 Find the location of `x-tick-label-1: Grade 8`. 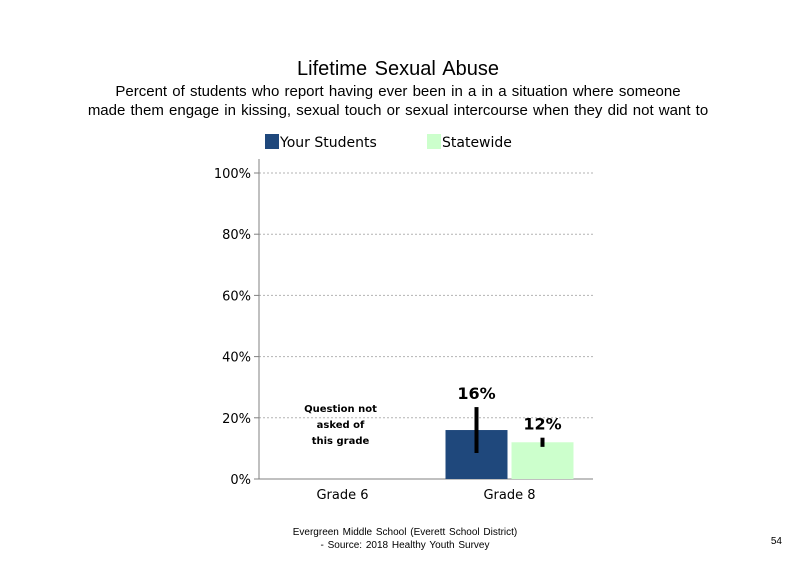

x-tick-label-1: Grade 8 is located at coordinates (509, 495).